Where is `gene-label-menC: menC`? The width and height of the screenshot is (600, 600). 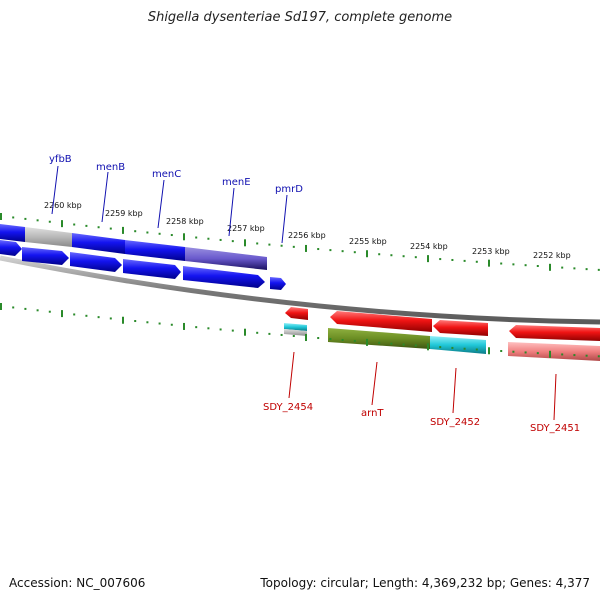 gene-label-menC: menC is located at coordinates (166, 174).